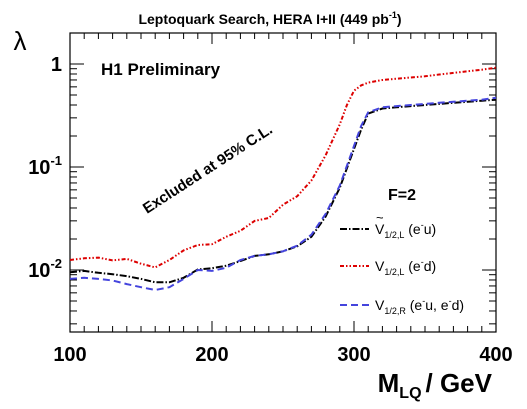 This screenshot has height=409, width=527. I want to click on excluded-label: Excluded at 95% C.L., so click(208, 169).